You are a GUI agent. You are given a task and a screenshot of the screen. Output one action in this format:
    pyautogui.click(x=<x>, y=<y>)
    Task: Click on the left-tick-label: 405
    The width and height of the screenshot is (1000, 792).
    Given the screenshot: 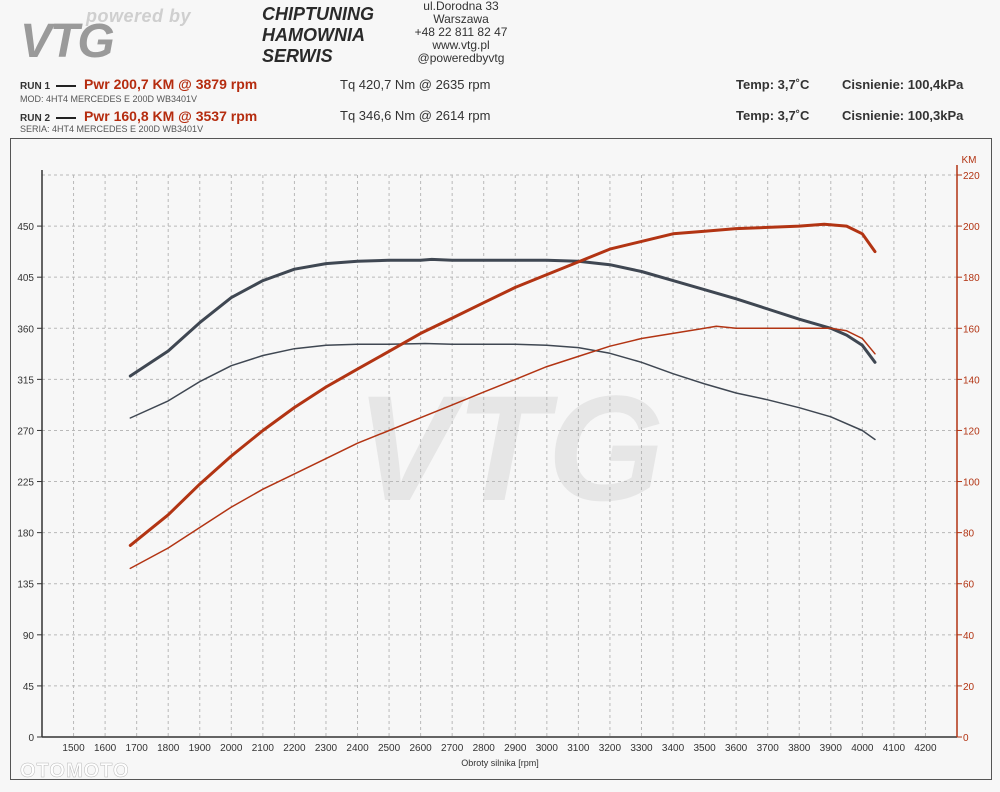 What is the action you would take?
    pyautogui.click(x=25, y=278)
    